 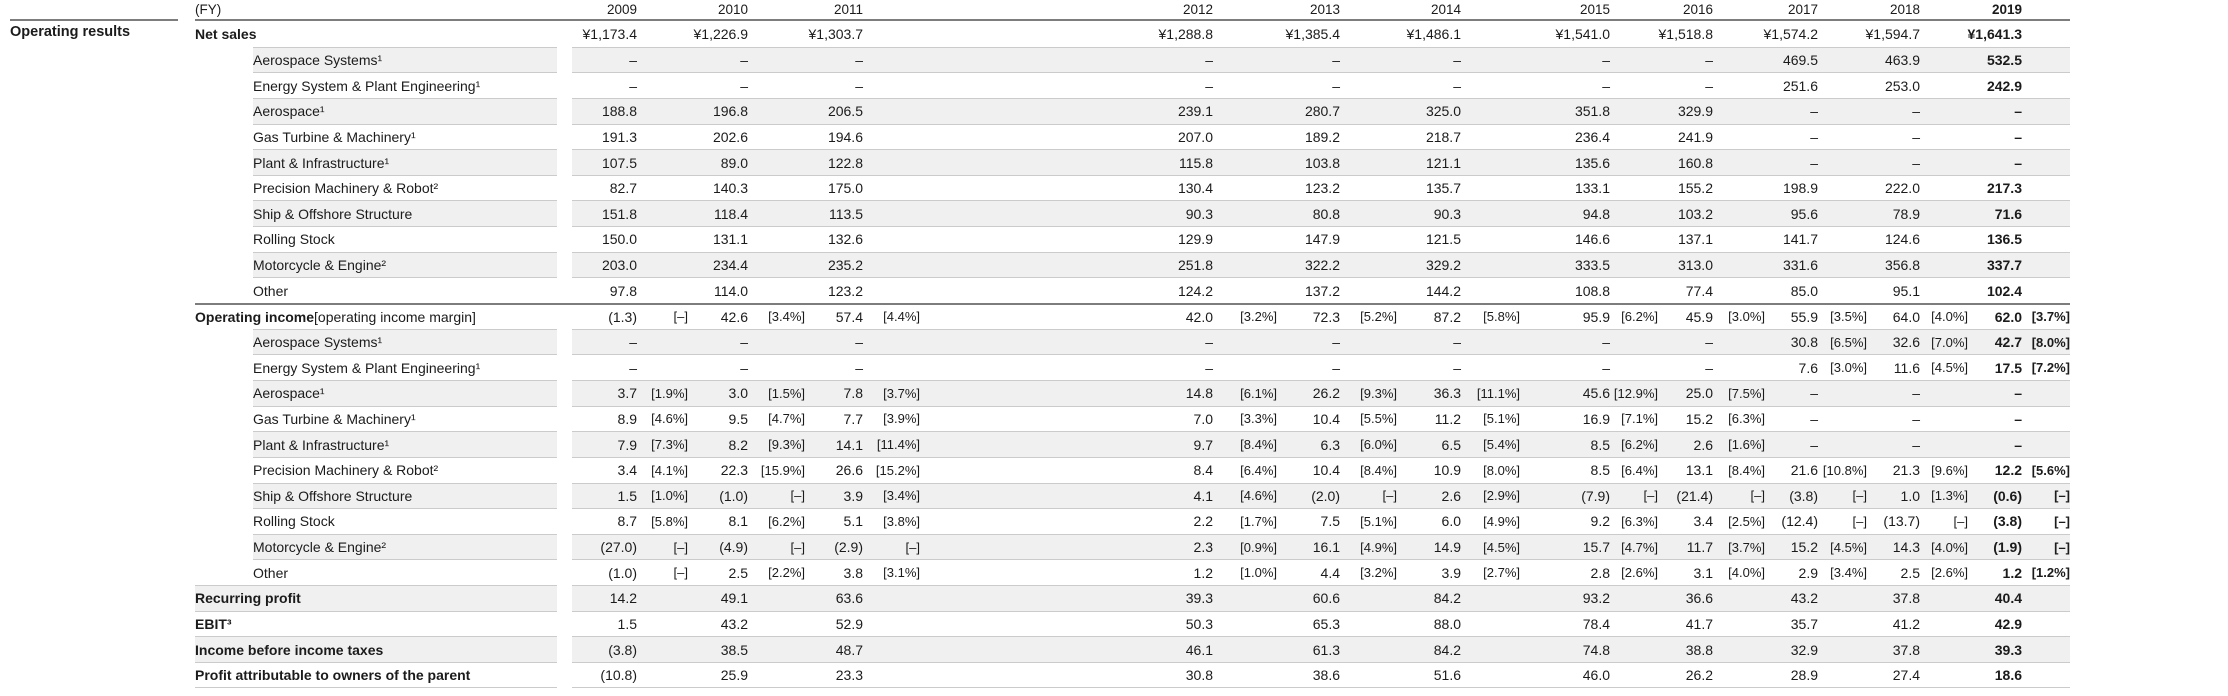 I want to click on cell-value: 2.9, so click(x=1791, y=572).